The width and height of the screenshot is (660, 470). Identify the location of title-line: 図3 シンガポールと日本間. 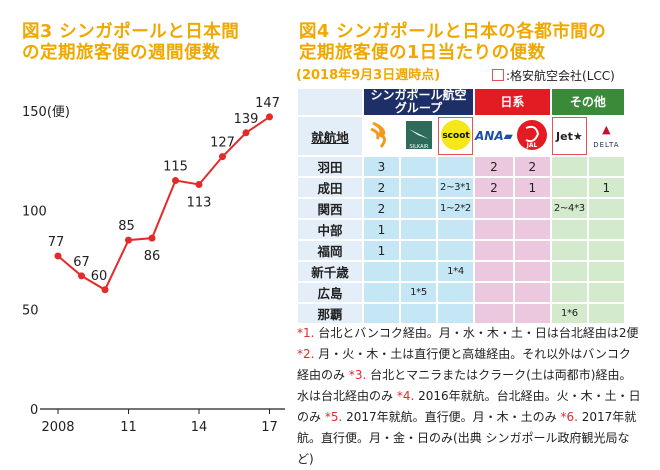
(131, 32).